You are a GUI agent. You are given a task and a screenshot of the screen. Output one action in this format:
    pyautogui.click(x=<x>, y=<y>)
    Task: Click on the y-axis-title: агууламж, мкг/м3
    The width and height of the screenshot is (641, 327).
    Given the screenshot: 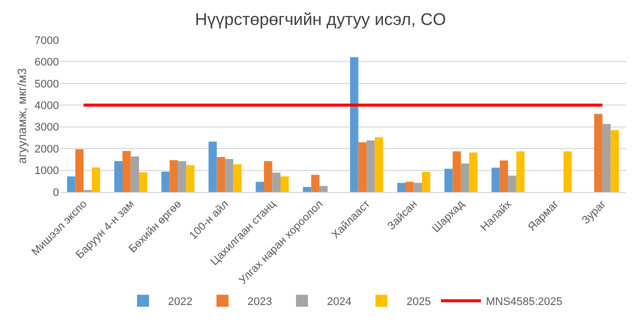 What is the action you would take?
    pyautogui.click(x=22, y=116)
    